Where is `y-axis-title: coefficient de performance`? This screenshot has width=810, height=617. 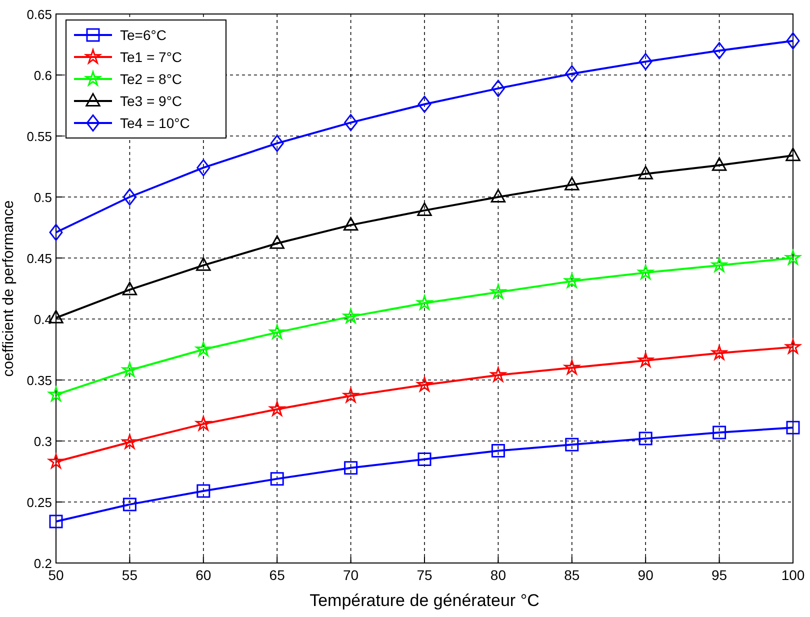 y-axis-title: coefficient de performance is located at coordinates (8, 288).